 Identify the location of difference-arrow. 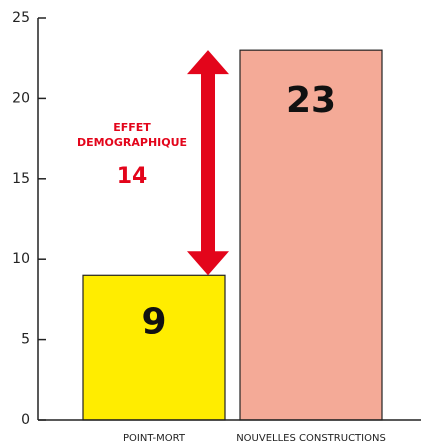
(208, 163).